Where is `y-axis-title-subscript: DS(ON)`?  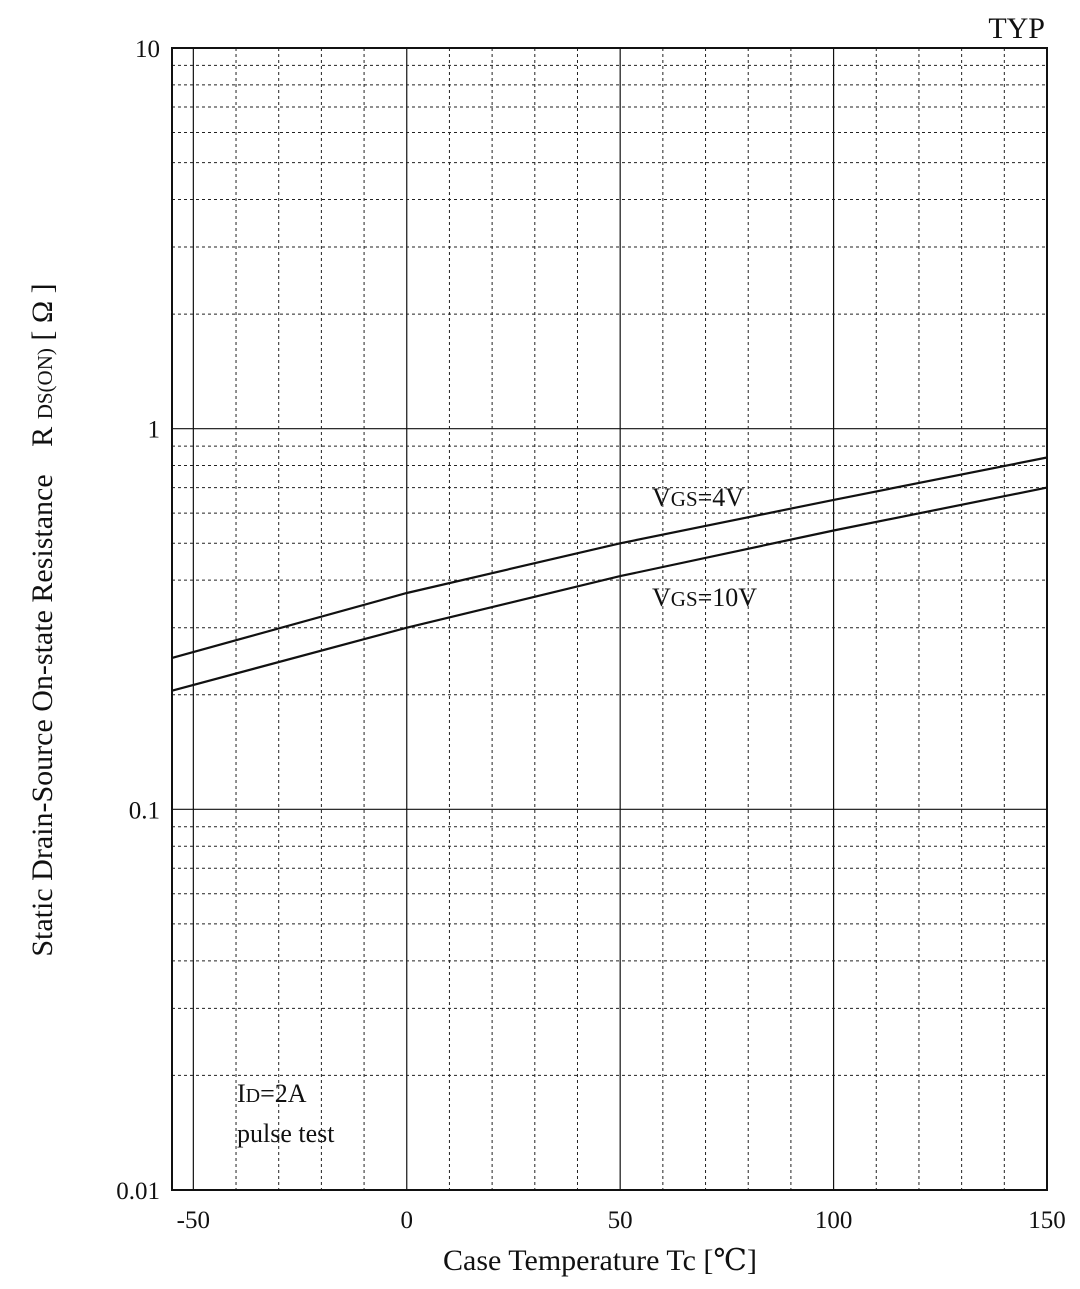
y-axis-title-subscript: DS(ON) is located at coordinates (45, 383).